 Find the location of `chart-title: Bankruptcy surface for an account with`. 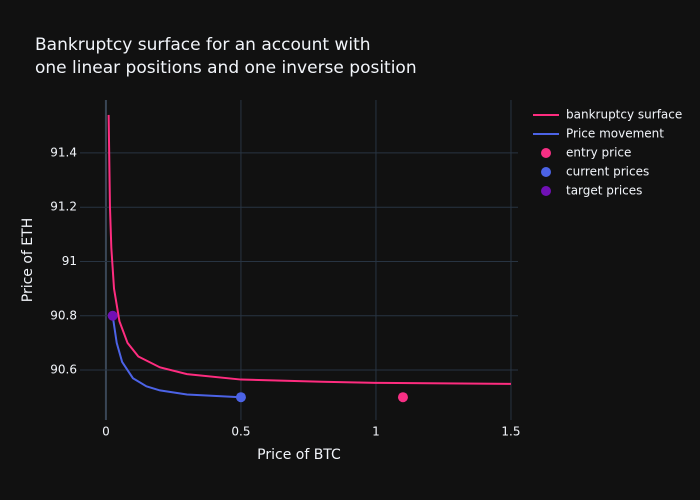

chart-title: Bankruptcy surface for an account with is located at coordinates (203, 45).